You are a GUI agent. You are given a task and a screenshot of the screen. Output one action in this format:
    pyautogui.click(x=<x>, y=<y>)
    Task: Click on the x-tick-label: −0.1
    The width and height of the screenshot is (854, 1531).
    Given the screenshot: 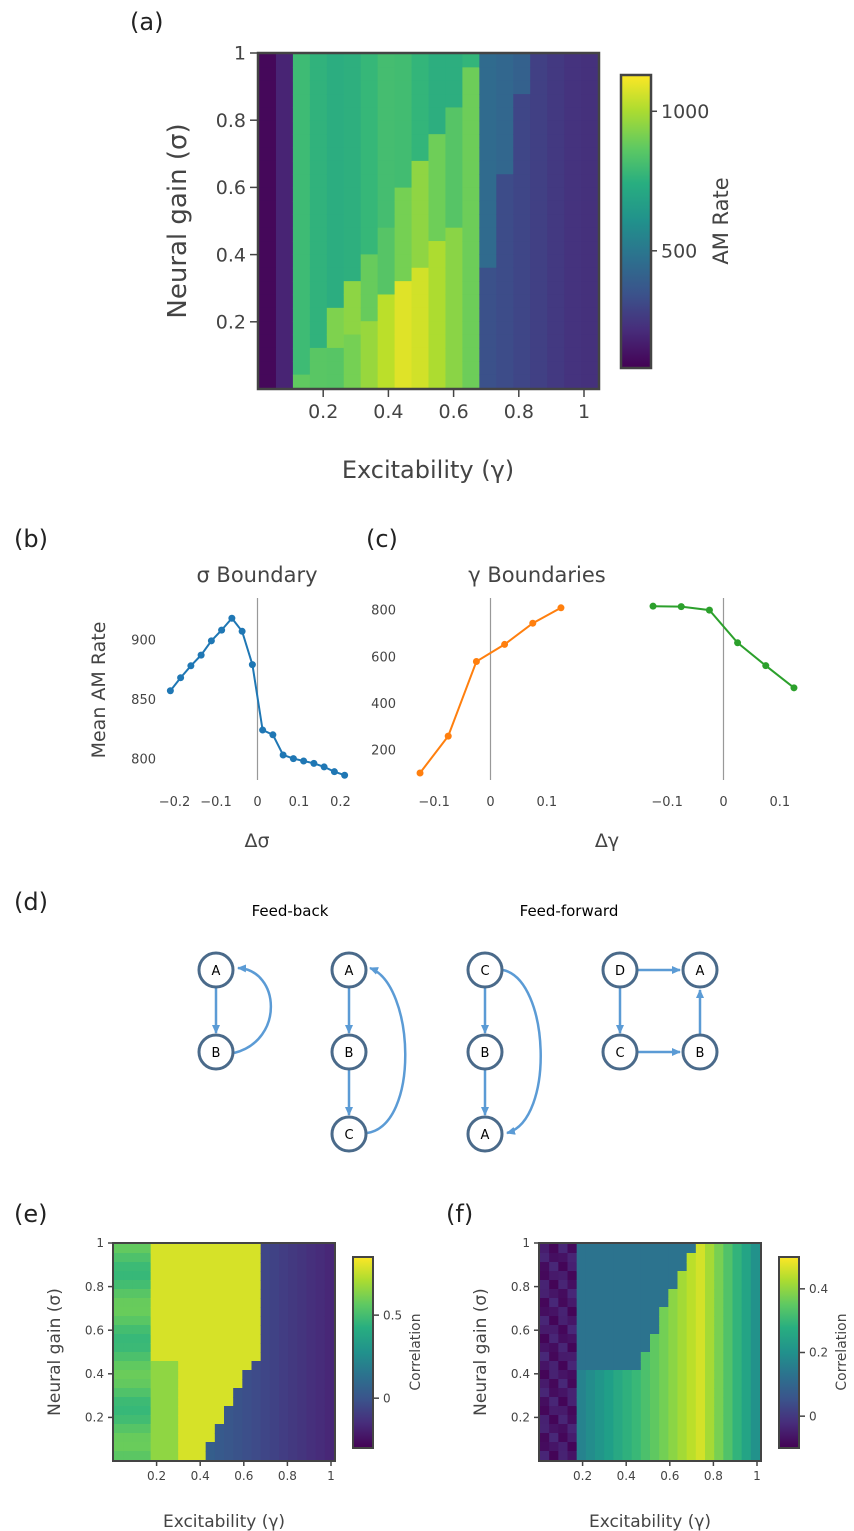 What is the action you would take?
    pyautogui.click(x=434, y=802)
    